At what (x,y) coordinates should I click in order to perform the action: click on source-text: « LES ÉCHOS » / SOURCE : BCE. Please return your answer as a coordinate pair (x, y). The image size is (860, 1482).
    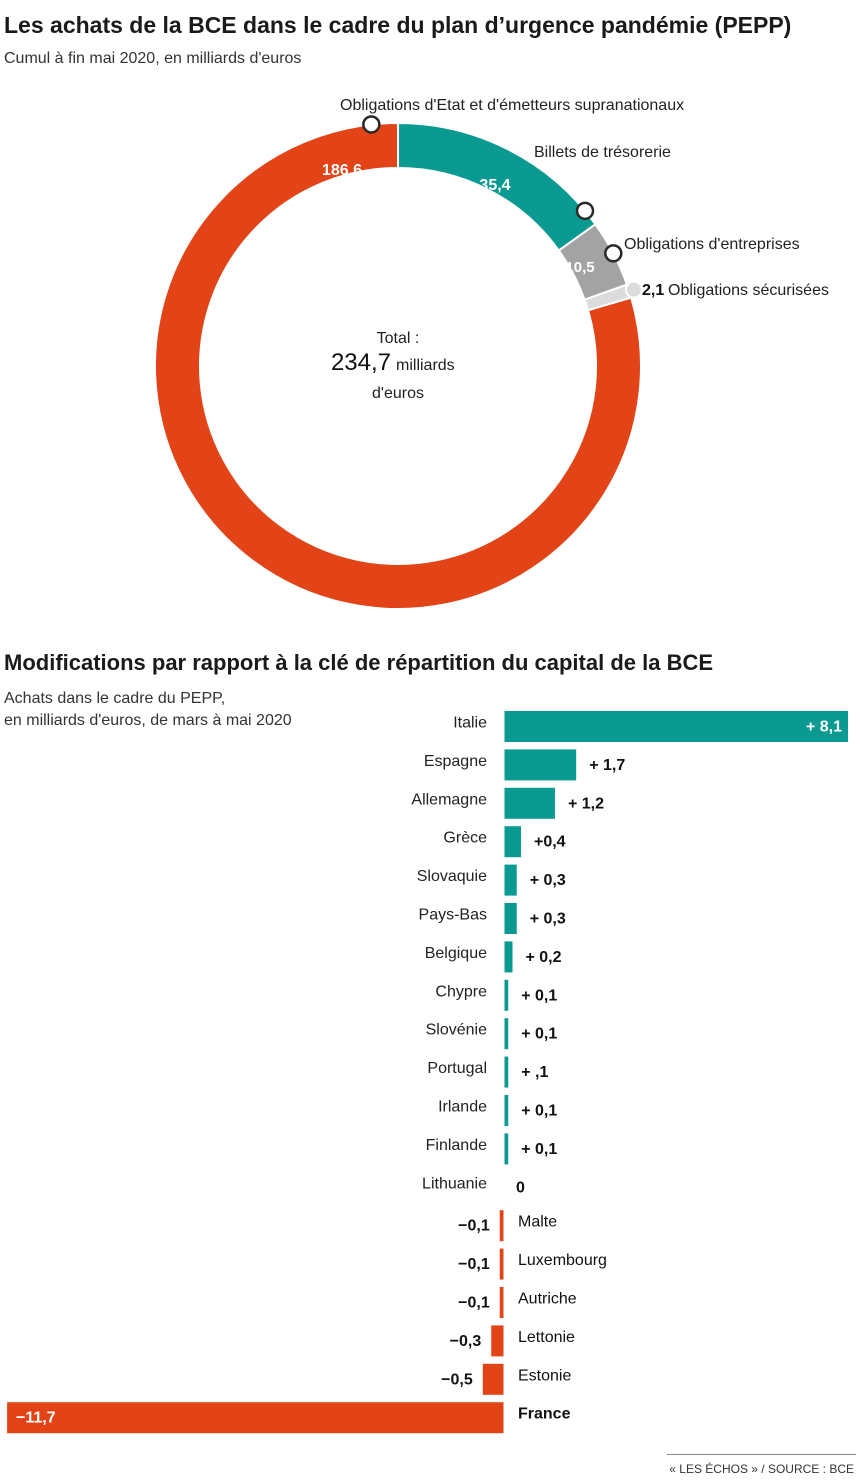
    Looking at the image, I should click on (761, 1469).